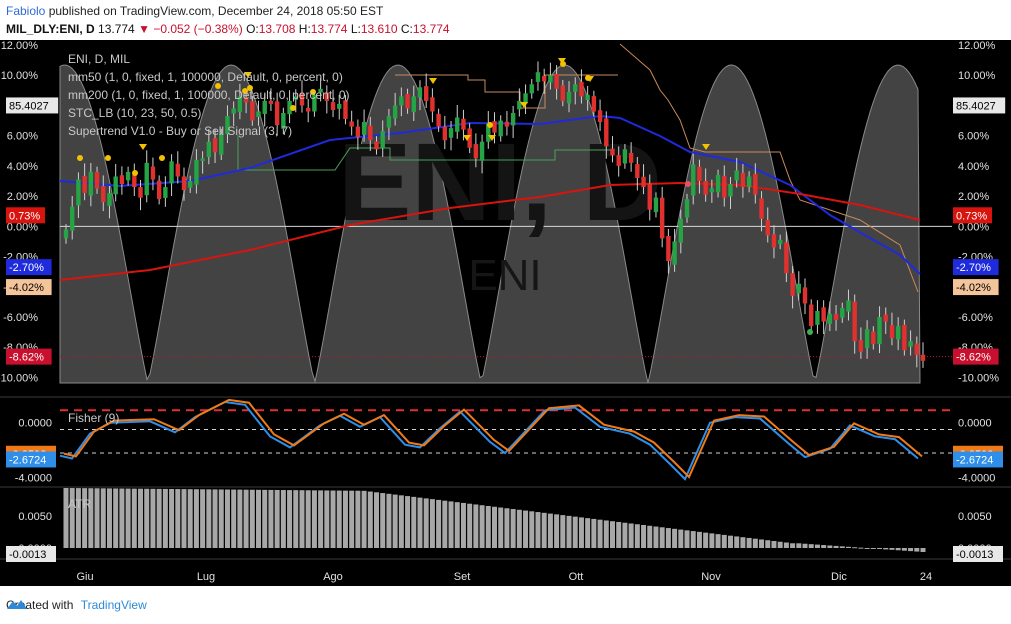 The image size is (1011, 624). Describe the element at coordinates (26, 11) in the screenshot. I see `author-link: Fabiolo` at that location.